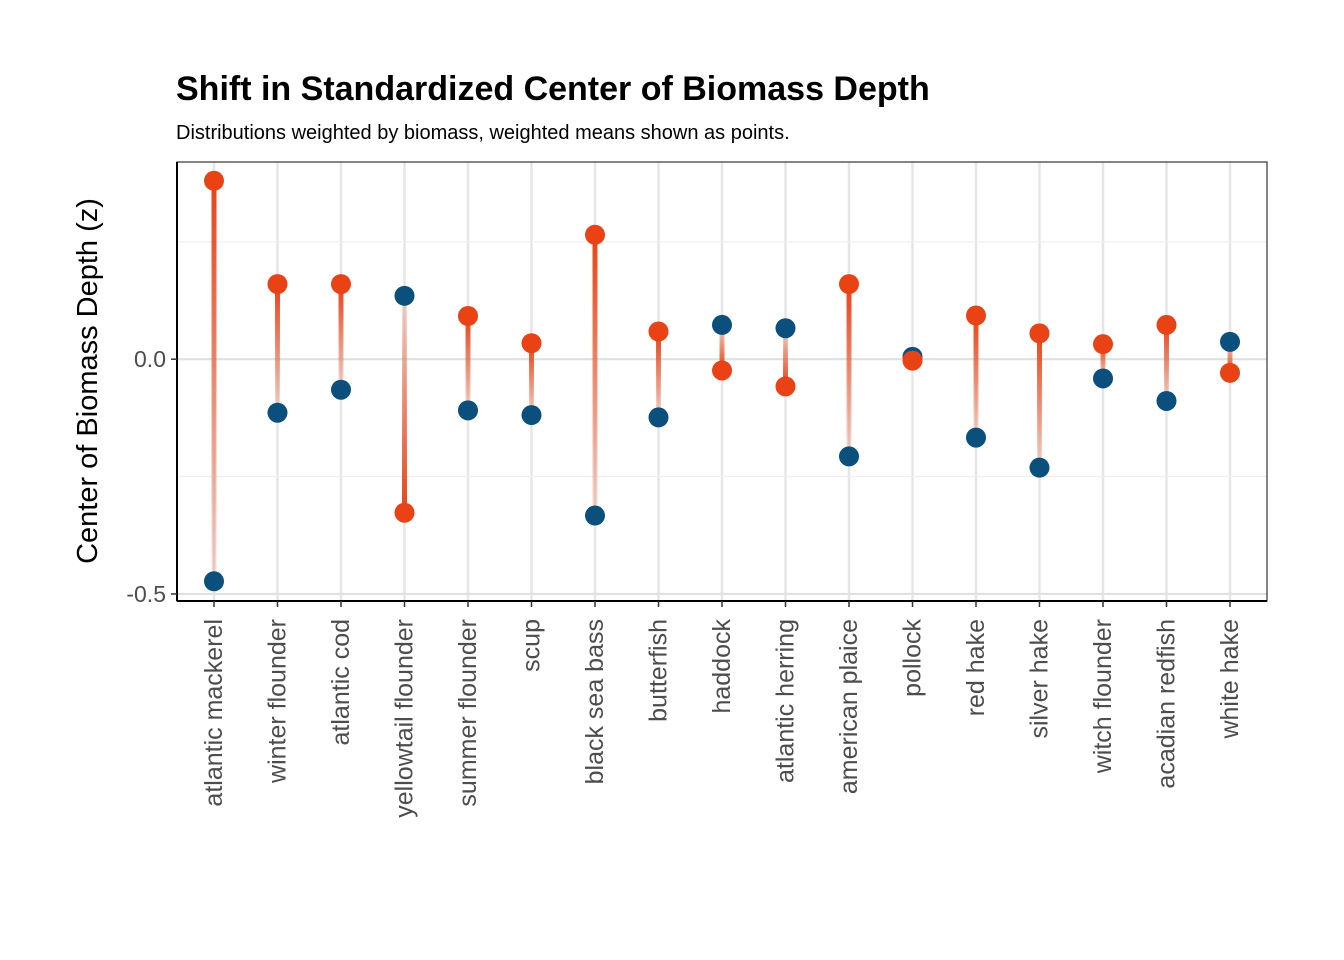  I want to click on y-ticks: 0.0 -0.5, so click(151, 476).